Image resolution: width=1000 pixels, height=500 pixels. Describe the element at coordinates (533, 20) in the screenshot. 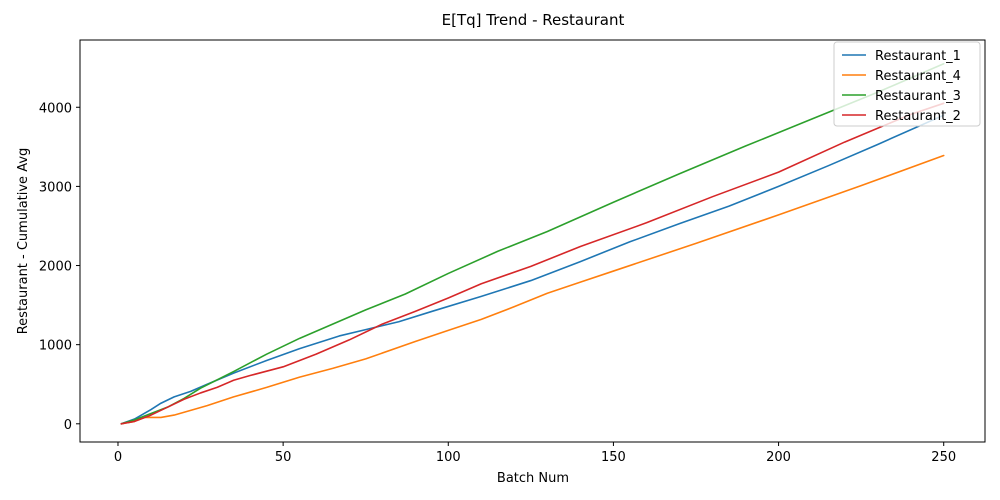

I see `chart-title: E[Tq] Trend - Restaurant` at that location.